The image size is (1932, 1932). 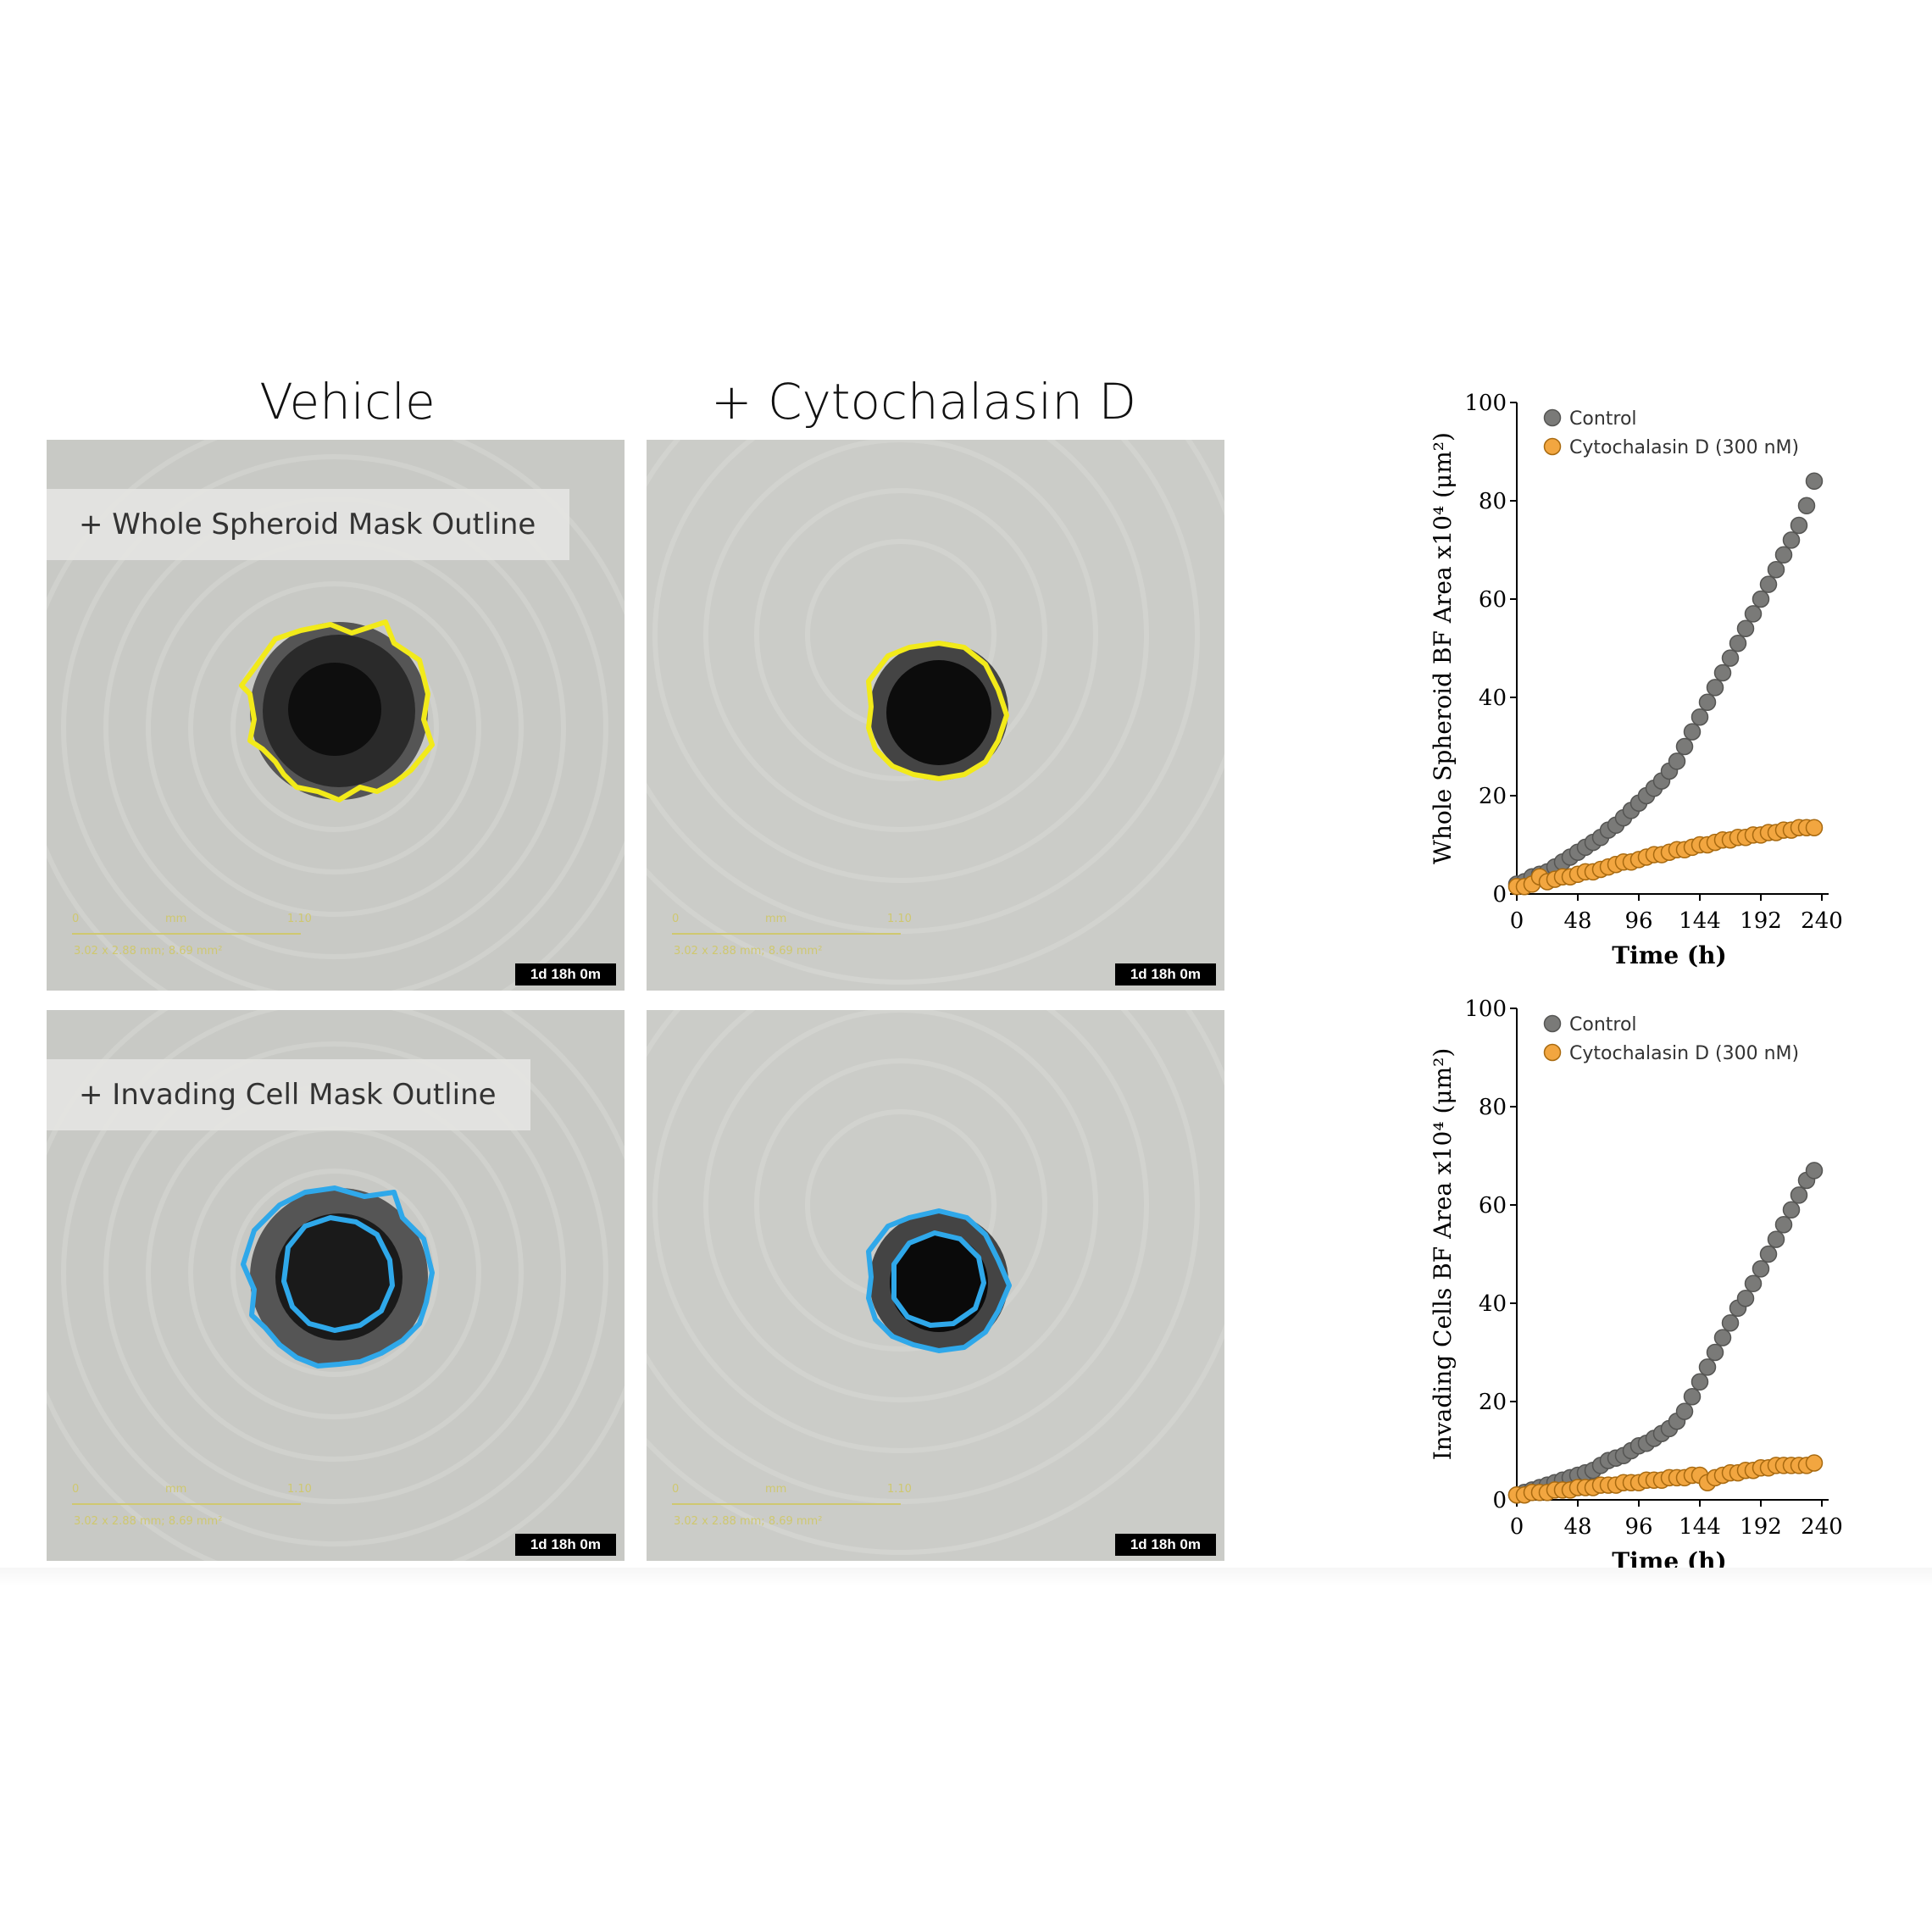 What do you see at coordinates (1493, 1107) in the screenshot?
I see `y-tick-label: 80` at bounding box center [1493, 1107].